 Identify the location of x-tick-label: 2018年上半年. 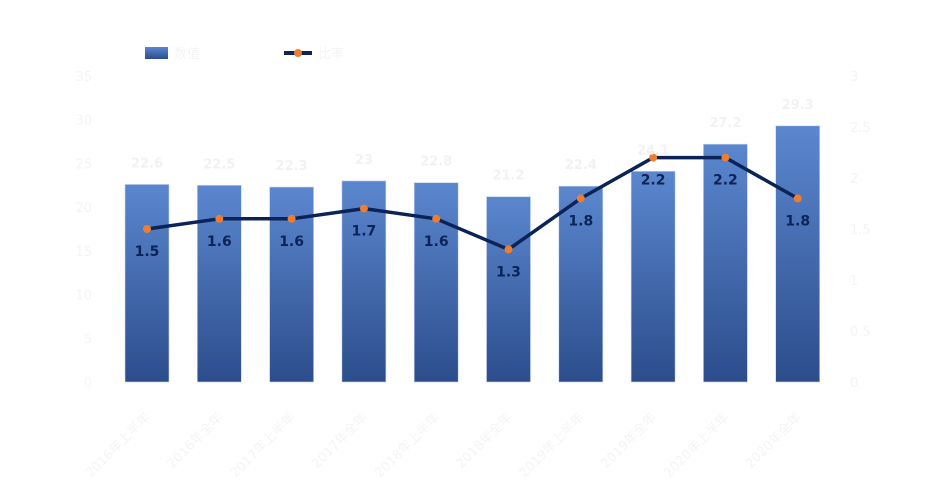
(407, 445).